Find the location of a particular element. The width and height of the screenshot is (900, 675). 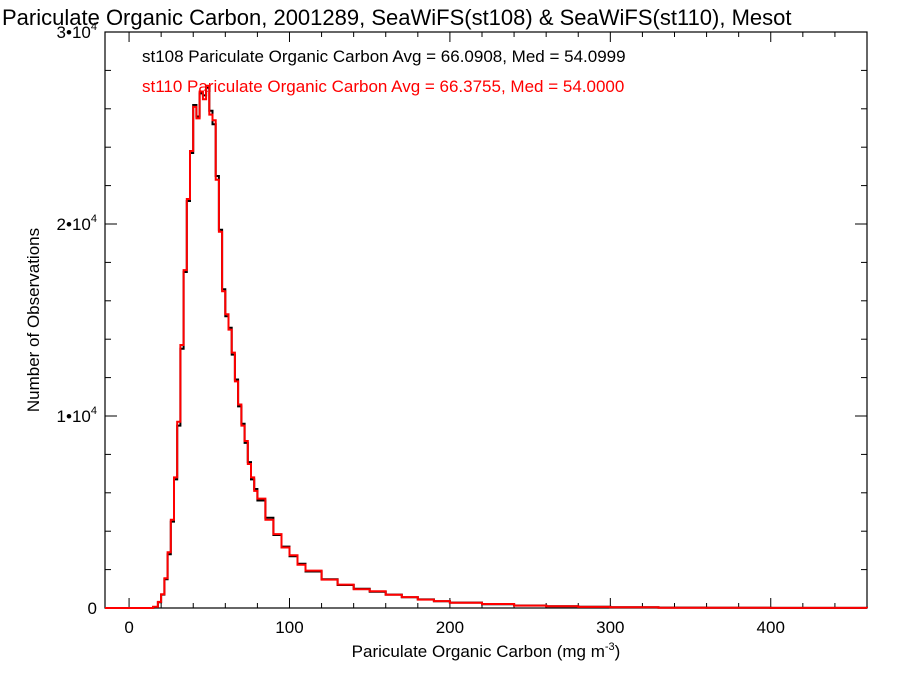

x-tick-label: 300 is located at coordinates (610, 627).